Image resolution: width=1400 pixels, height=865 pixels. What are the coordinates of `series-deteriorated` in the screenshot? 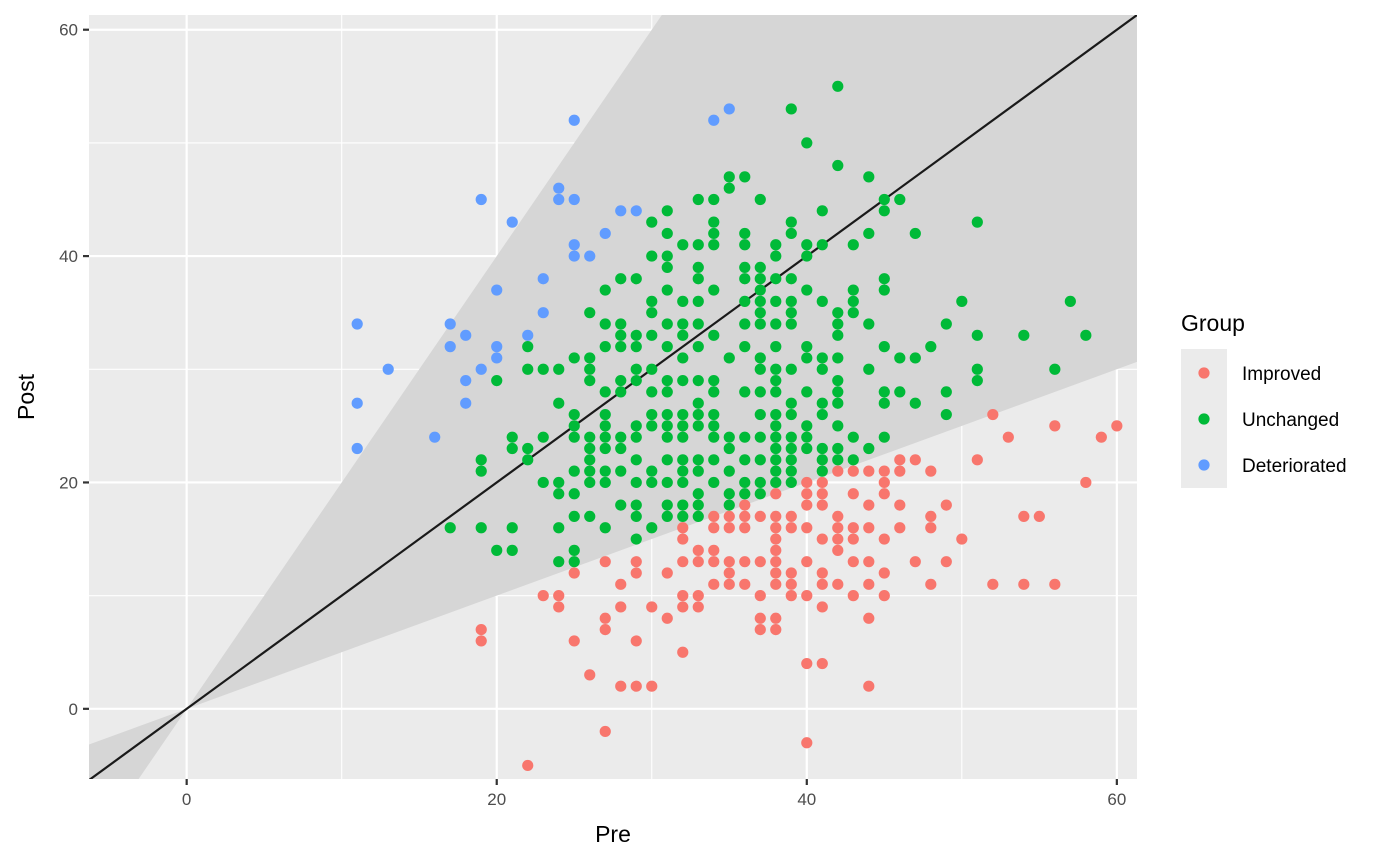 It's located at (543, 279).